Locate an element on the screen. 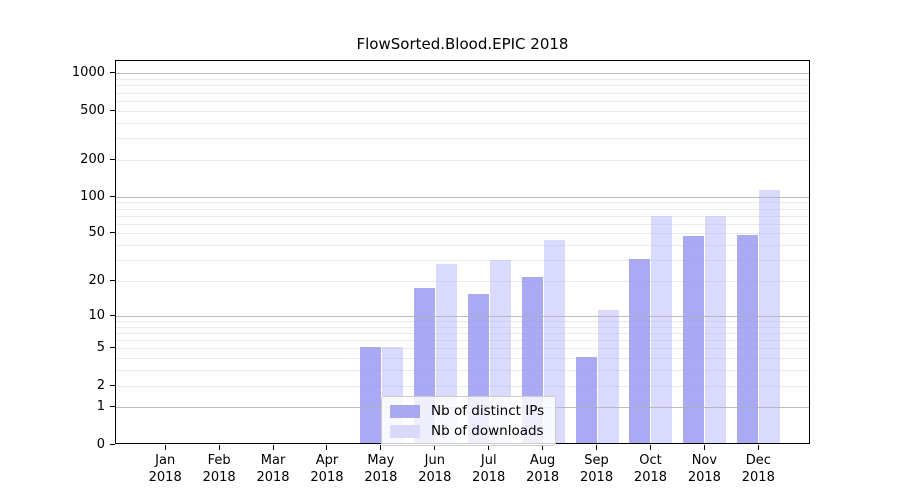 The image size is (900, 500). x-tick-month: Dec is located at coordinates (758, 460).